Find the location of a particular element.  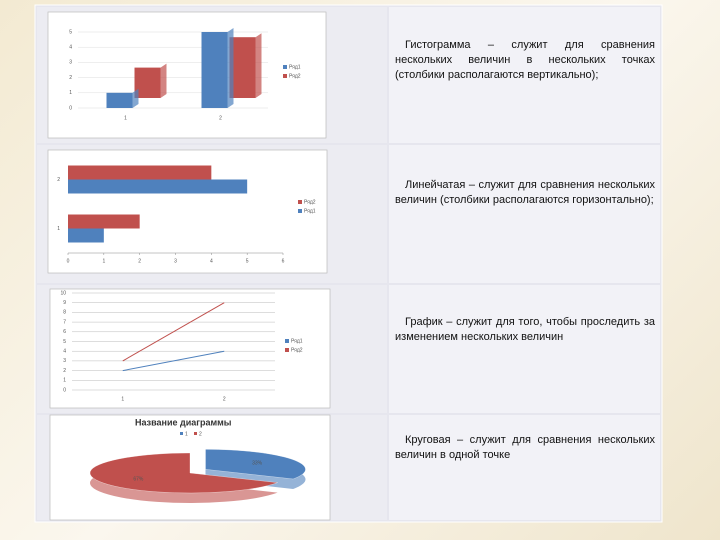

value-label: 33% is located at coordinates (257, 464).